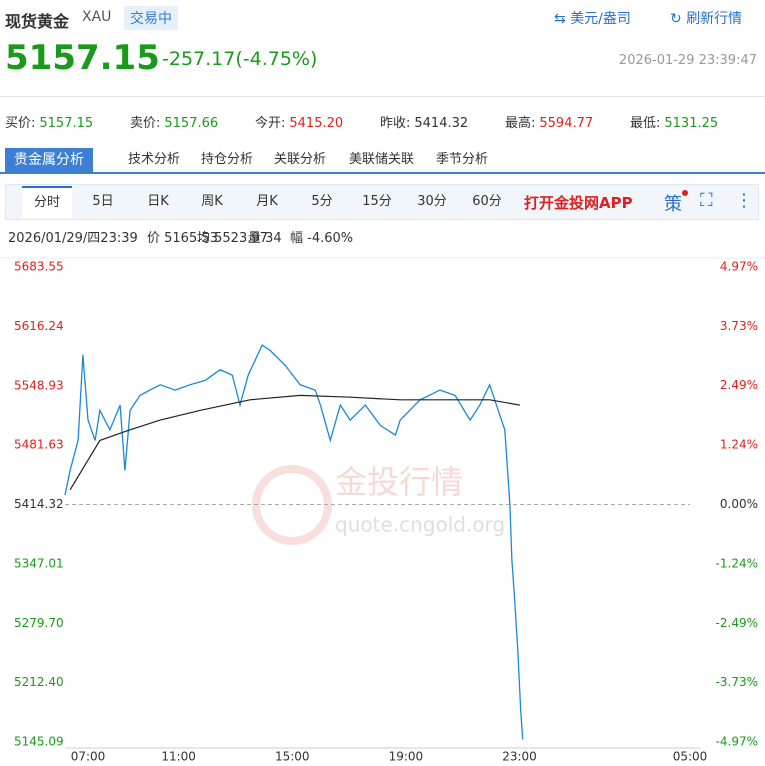  I want to click on quote: 买价: 5157.15, so click(49, 121).